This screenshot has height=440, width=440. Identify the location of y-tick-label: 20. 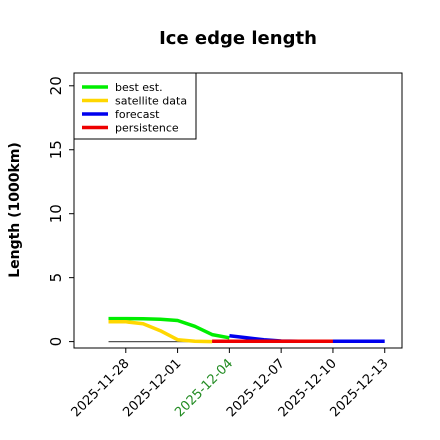
(56, 85).